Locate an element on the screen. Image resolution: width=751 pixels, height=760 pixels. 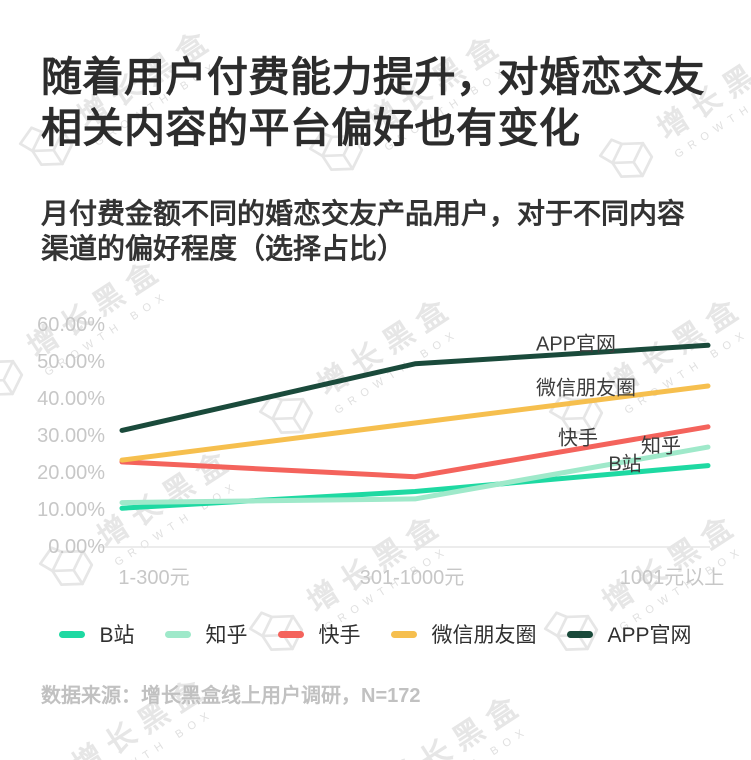
legend-item-1: 知乎 is located at coordinates (206, 634).